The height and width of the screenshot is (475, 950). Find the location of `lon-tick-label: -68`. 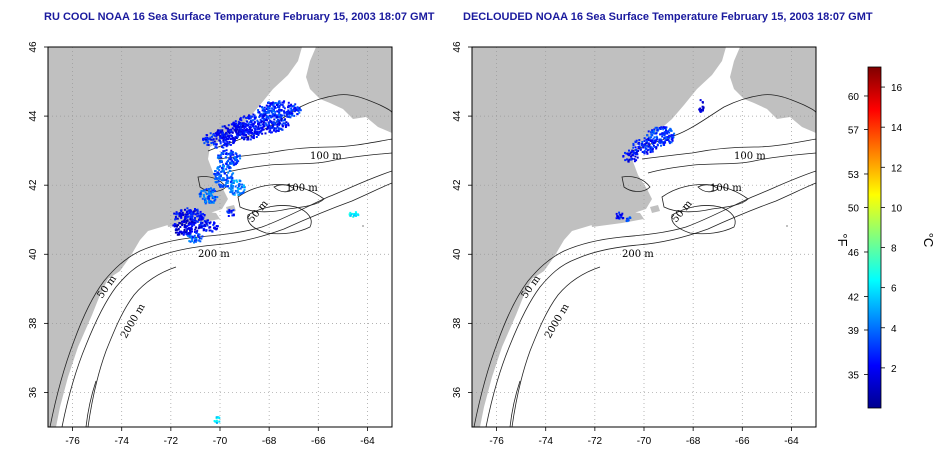

lon-tick-label: -68 is located at coordinates (269, 441).